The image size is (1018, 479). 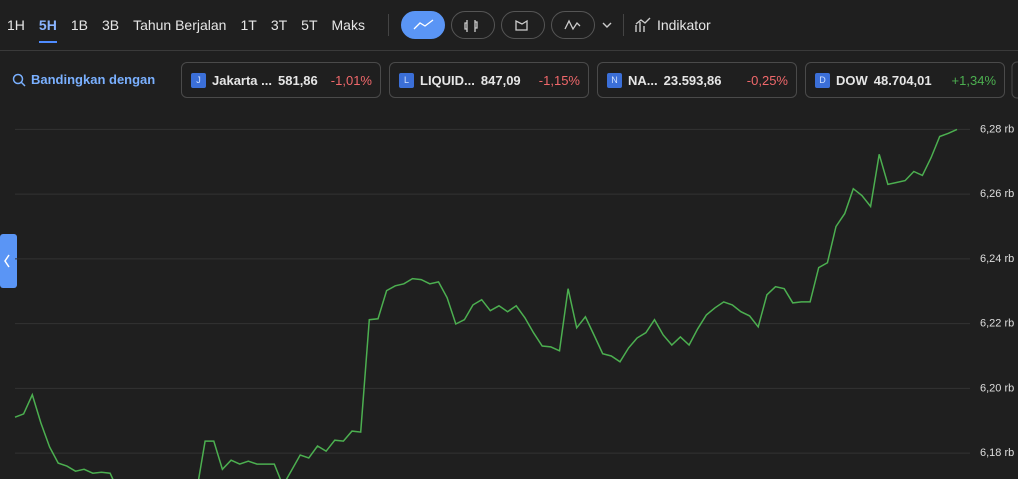 What do you see at coordinates (110, 25) in the screenshot?
I see `range-button: 3B` at bounding box center [110, 25].